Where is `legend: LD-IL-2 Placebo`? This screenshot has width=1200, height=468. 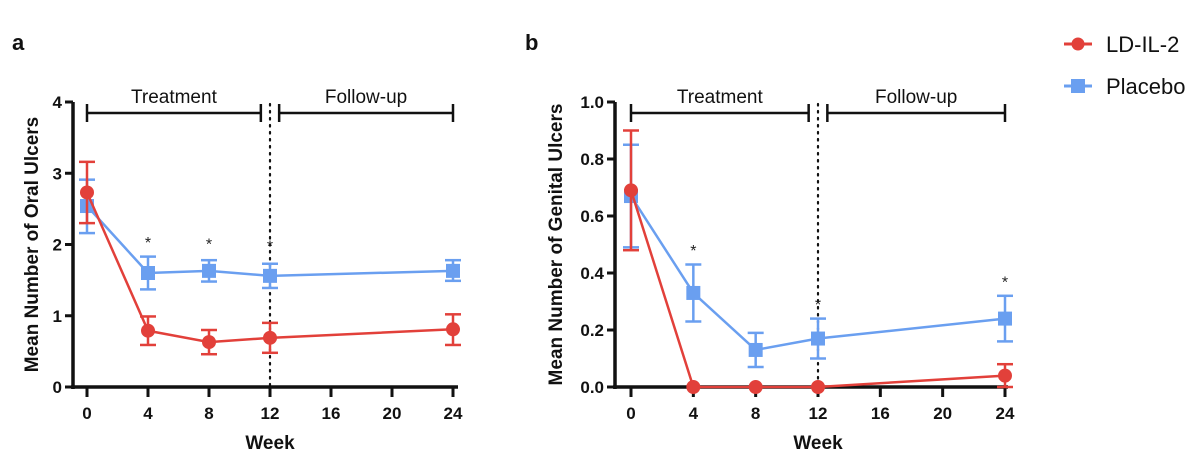
legend: LD-IL-2 Placebo is located at coordinates (1125, 65).